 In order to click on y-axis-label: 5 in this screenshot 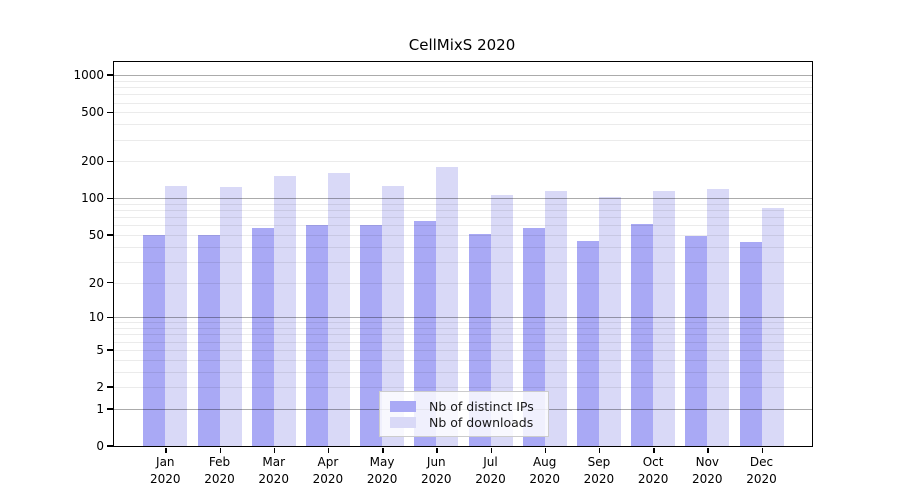, I will do `click(100, 349)`.